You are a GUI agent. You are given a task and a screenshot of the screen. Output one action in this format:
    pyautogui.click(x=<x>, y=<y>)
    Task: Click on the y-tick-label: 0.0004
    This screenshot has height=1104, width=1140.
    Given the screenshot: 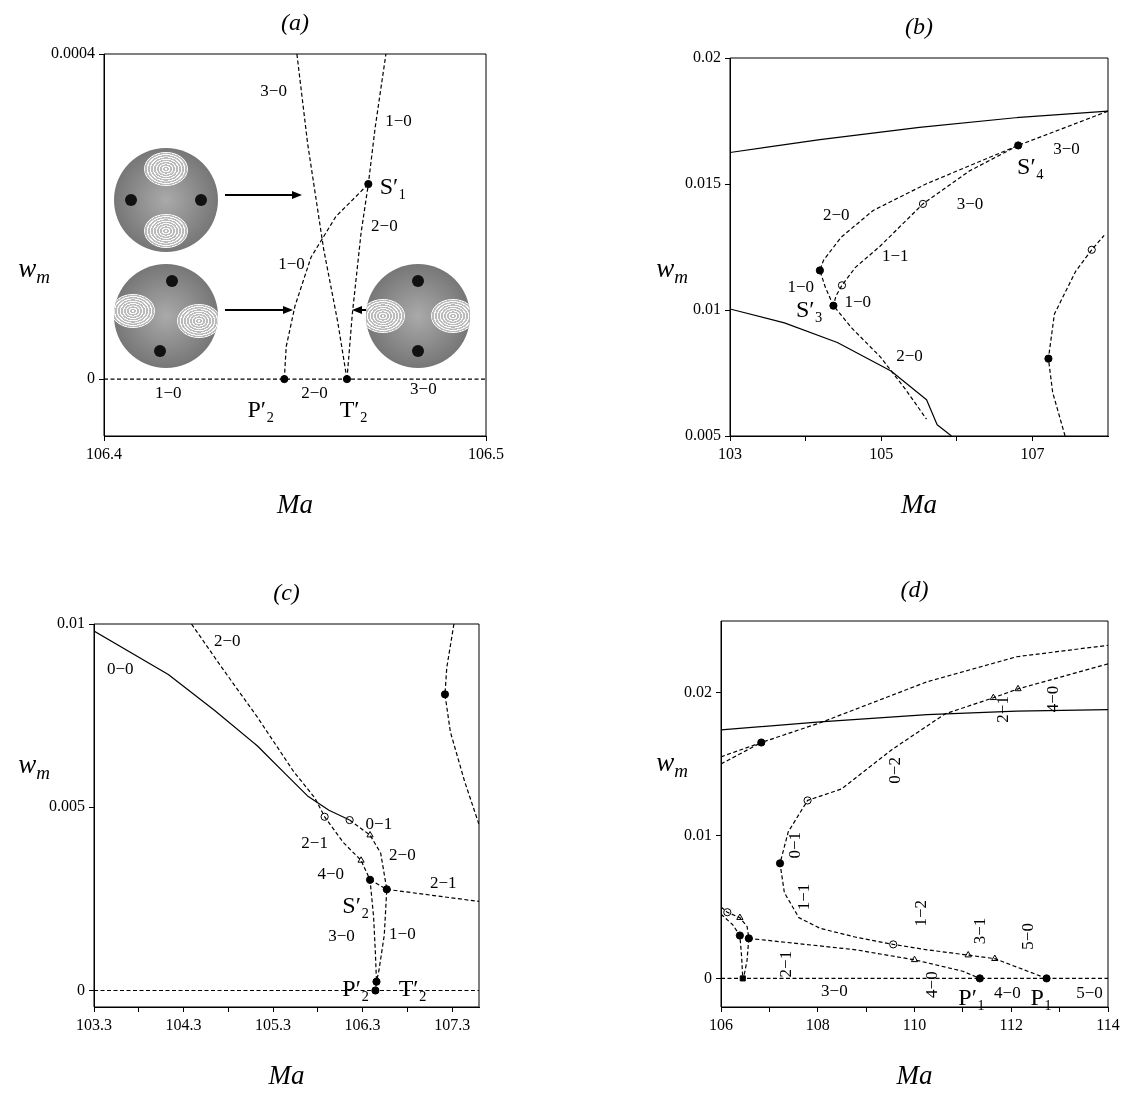 What is the action you would take?
    pyautogui.click(x=73, y=53)
    